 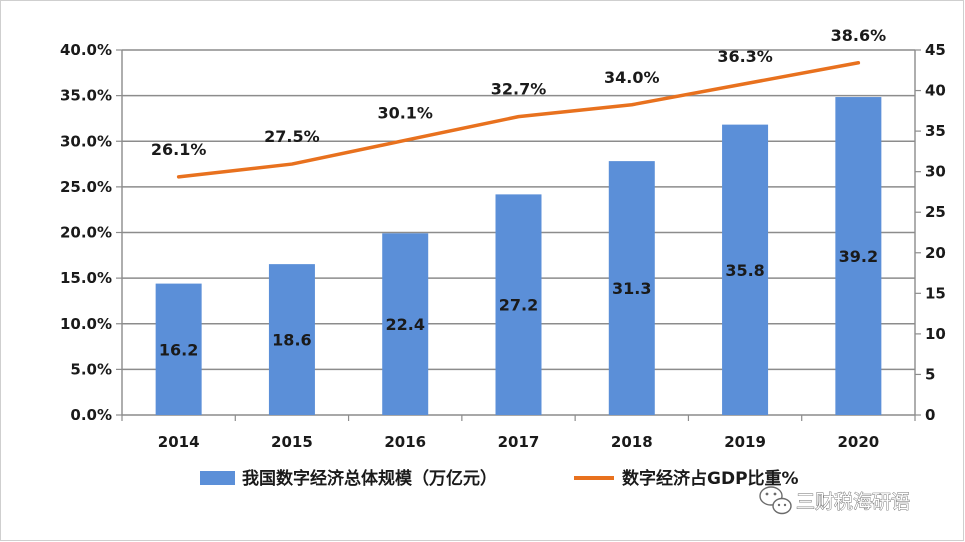 I want to click on x-axis-tick-label: 2014, so click(x=179, y=442).